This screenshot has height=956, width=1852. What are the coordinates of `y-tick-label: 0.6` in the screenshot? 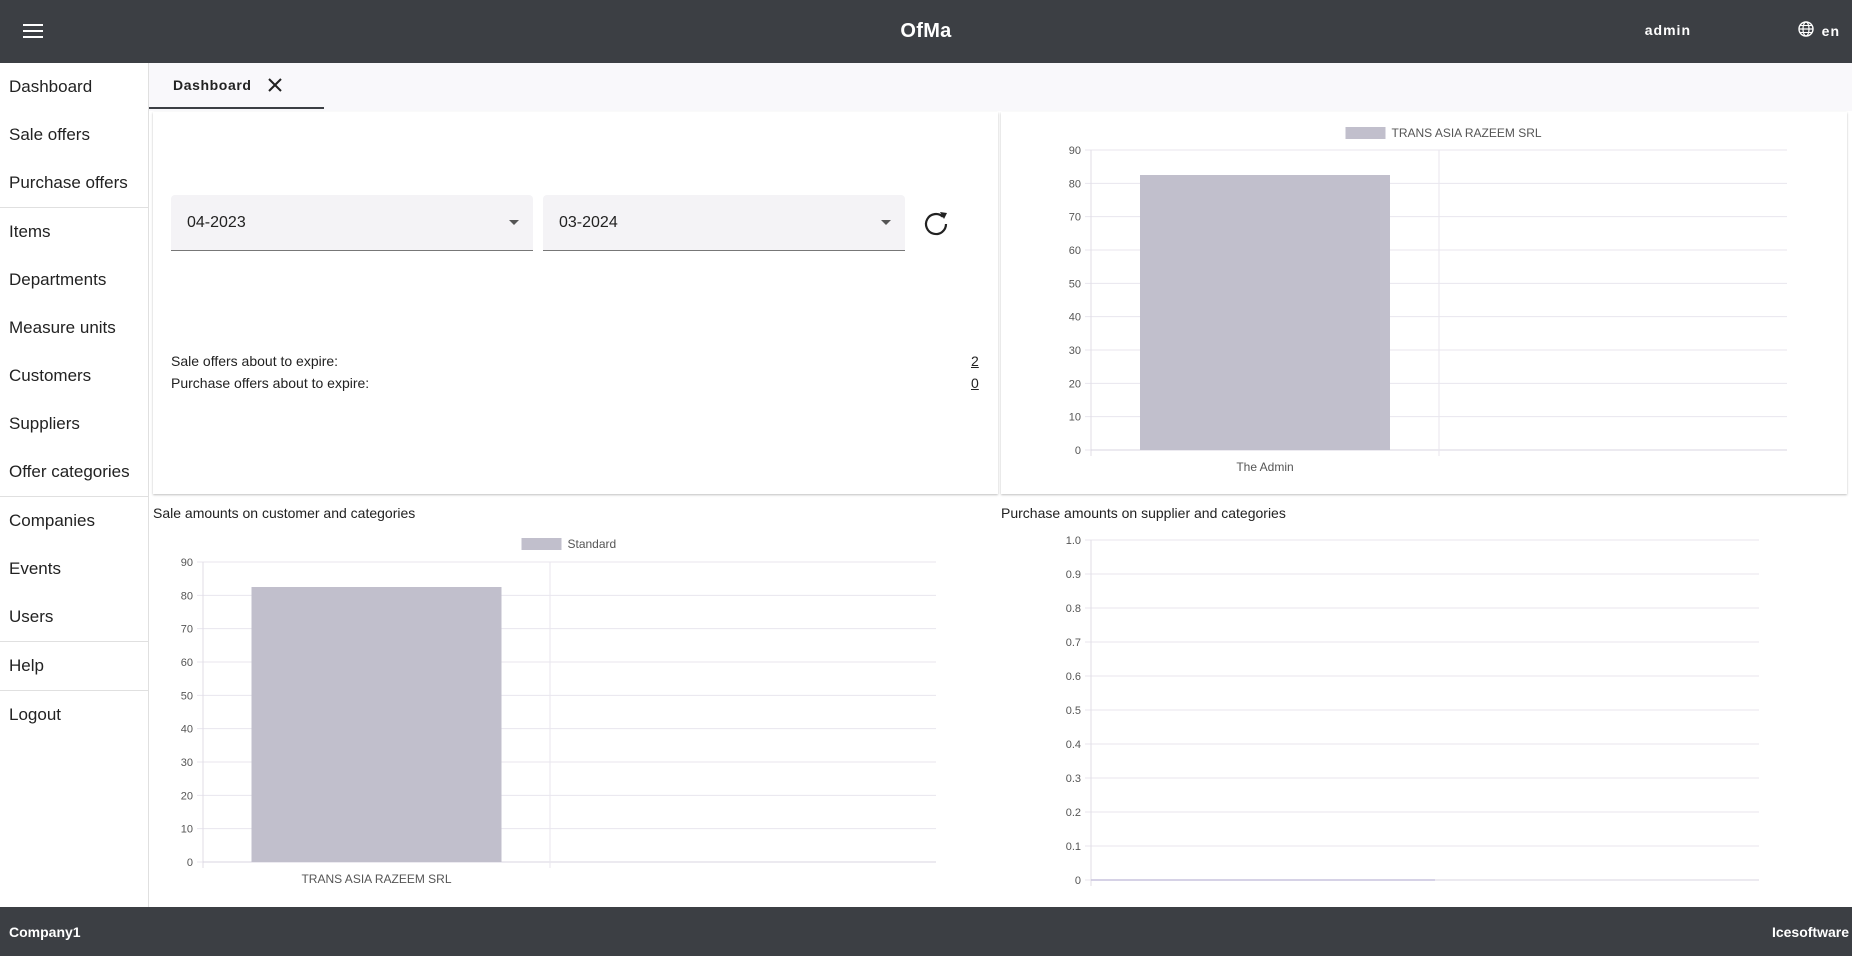 It's located at (1073, 677).